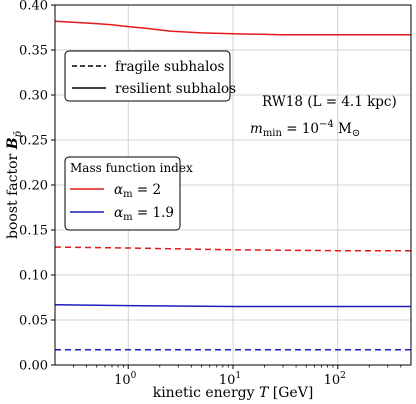 The image size is (416, 404). Describe the element at coordinates (335, 379) in the screenshot. I see `x-tick-label: 10²` at that location.